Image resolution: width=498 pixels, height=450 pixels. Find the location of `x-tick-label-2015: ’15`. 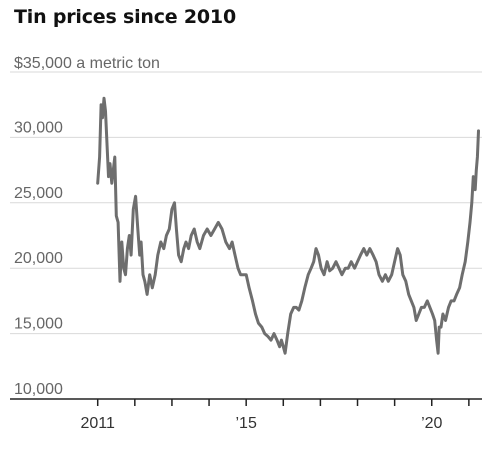

x-tick-label-2015: ’15 is located at coordinates (245, 423).